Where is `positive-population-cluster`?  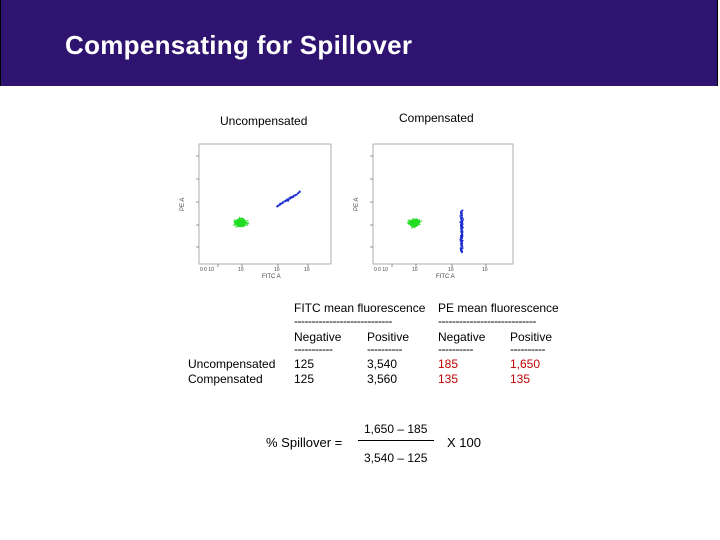 positive-population-cluster is located at coordinates (462, 231).